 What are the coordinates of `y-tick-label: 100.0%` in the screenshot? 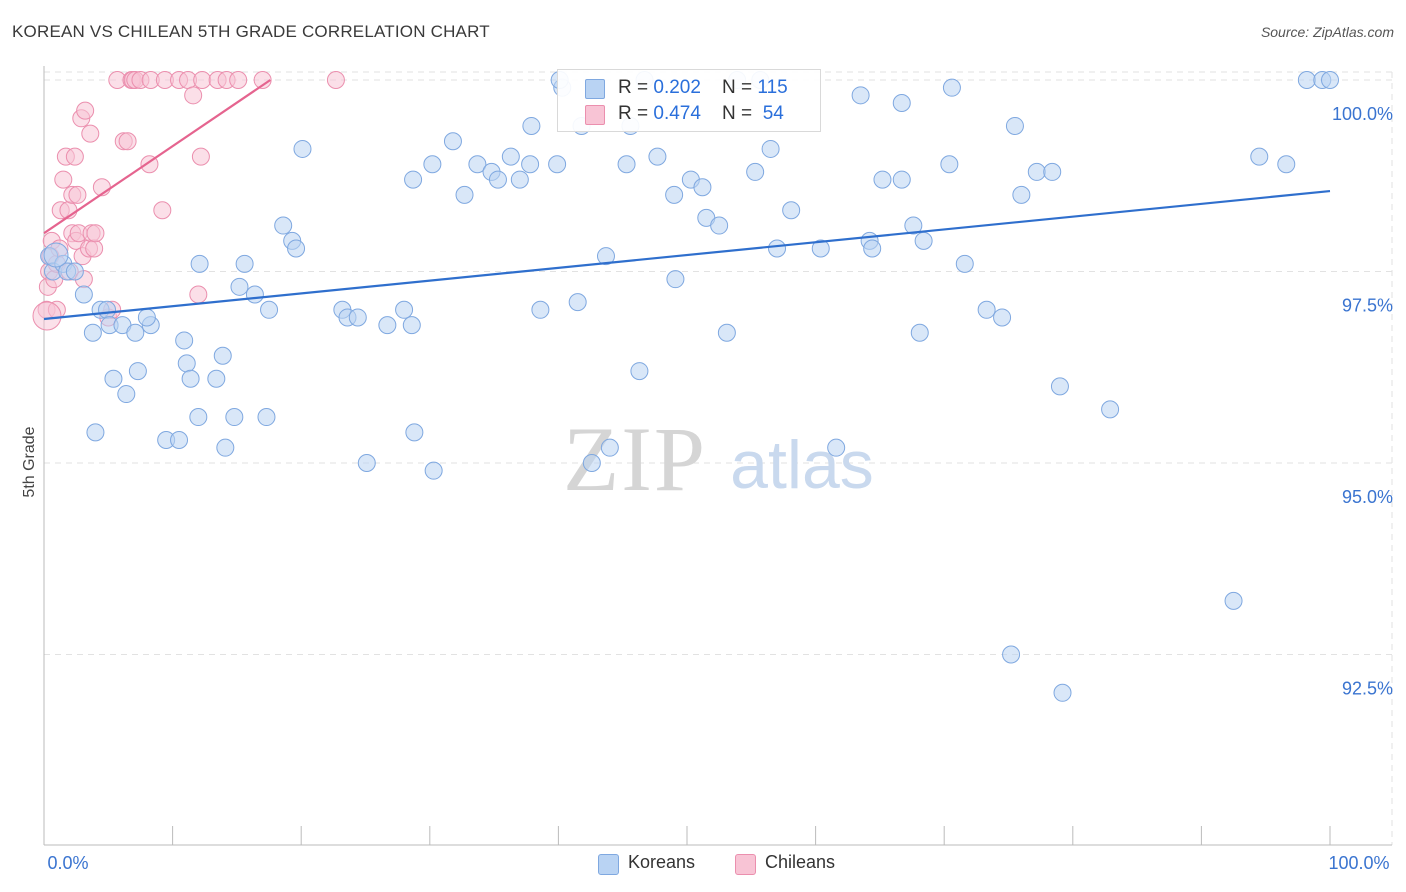 It's located at (1362, 114).